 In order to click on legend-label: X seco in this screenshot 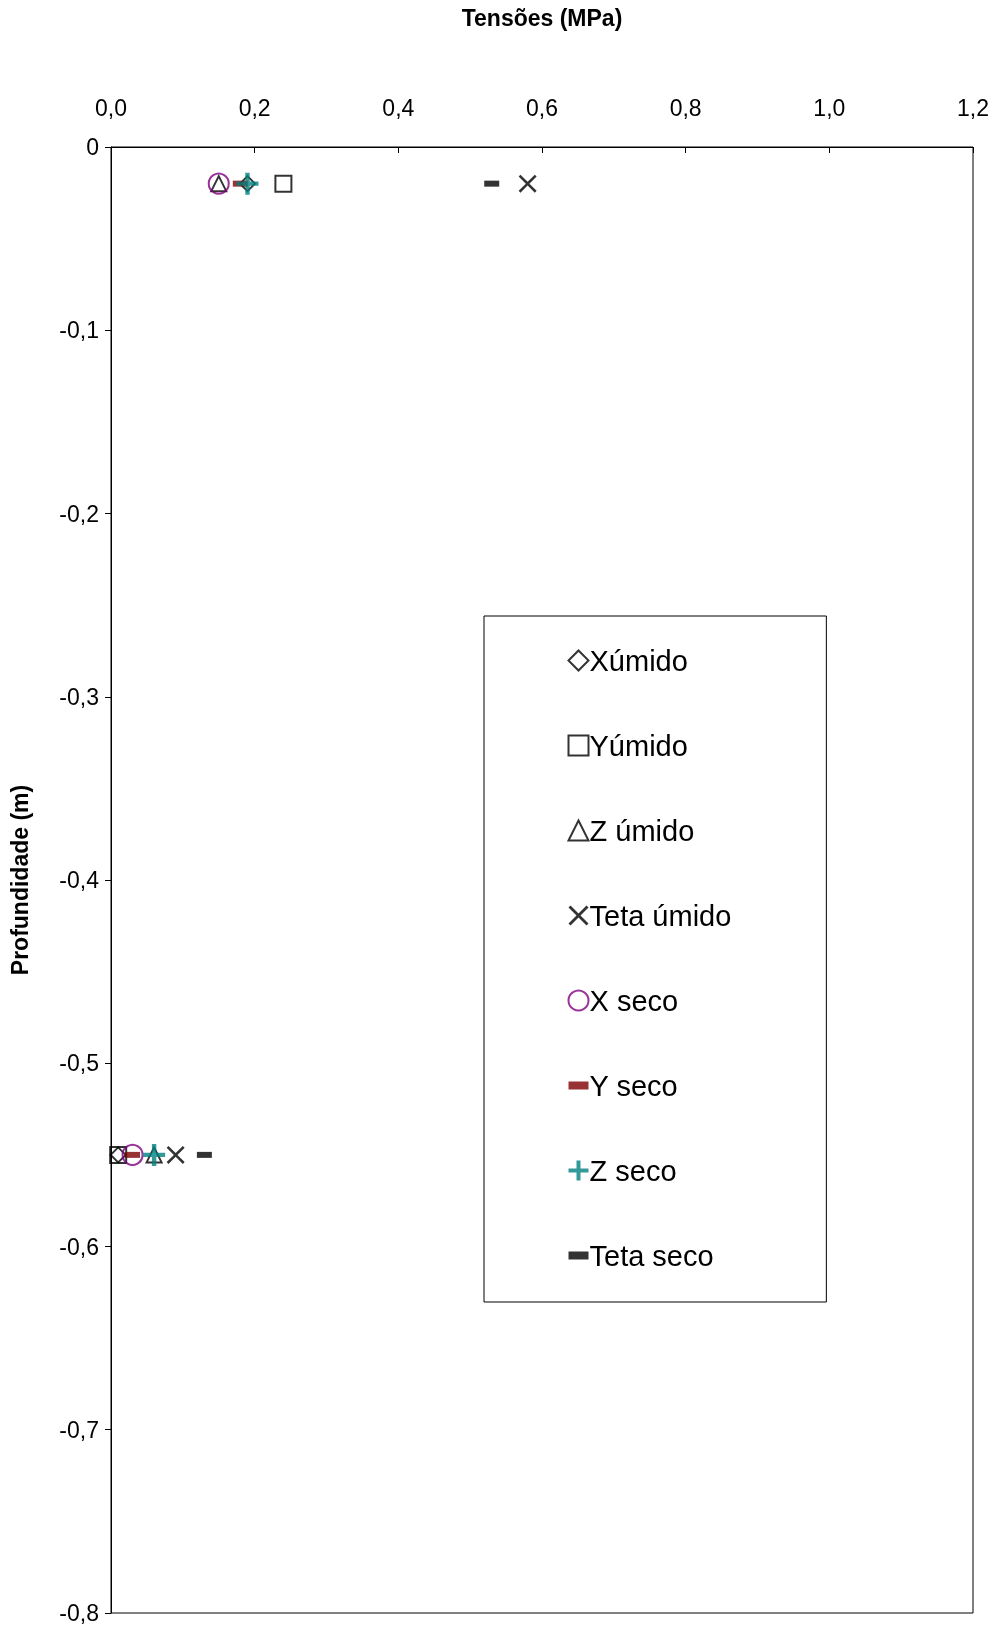, I will do `click(634, 1000)`.